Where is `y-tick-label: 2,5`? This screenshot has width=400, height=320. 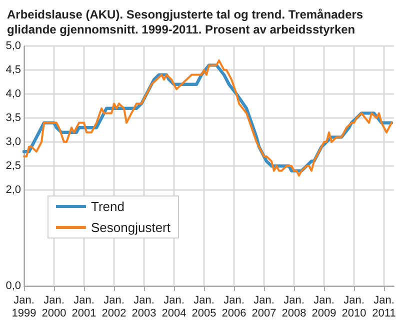
y-tick-label: 2,5 is located at coordinates (13, 166).